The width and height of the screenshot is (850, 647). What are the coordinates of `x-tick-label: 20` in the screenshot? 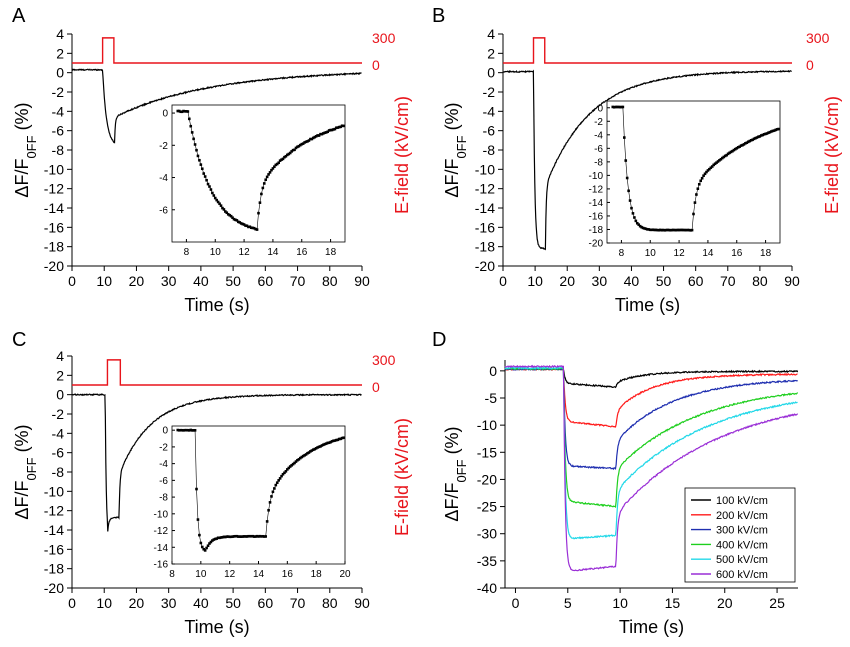 It's located at (567, 281).